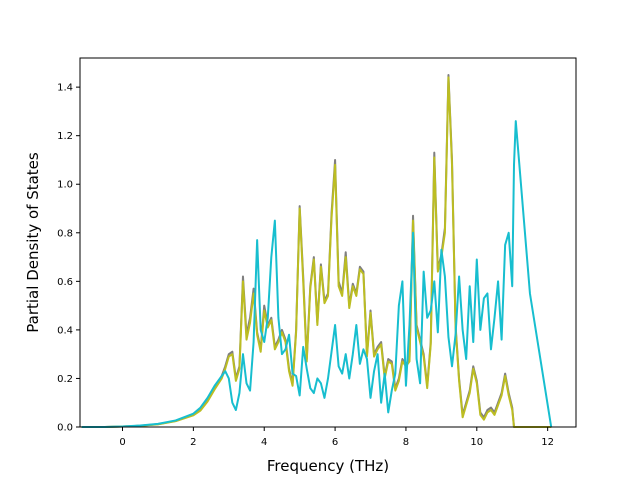  I want to click on x-axis: 0 2 4 6 8 10 12, so click(336, 437).